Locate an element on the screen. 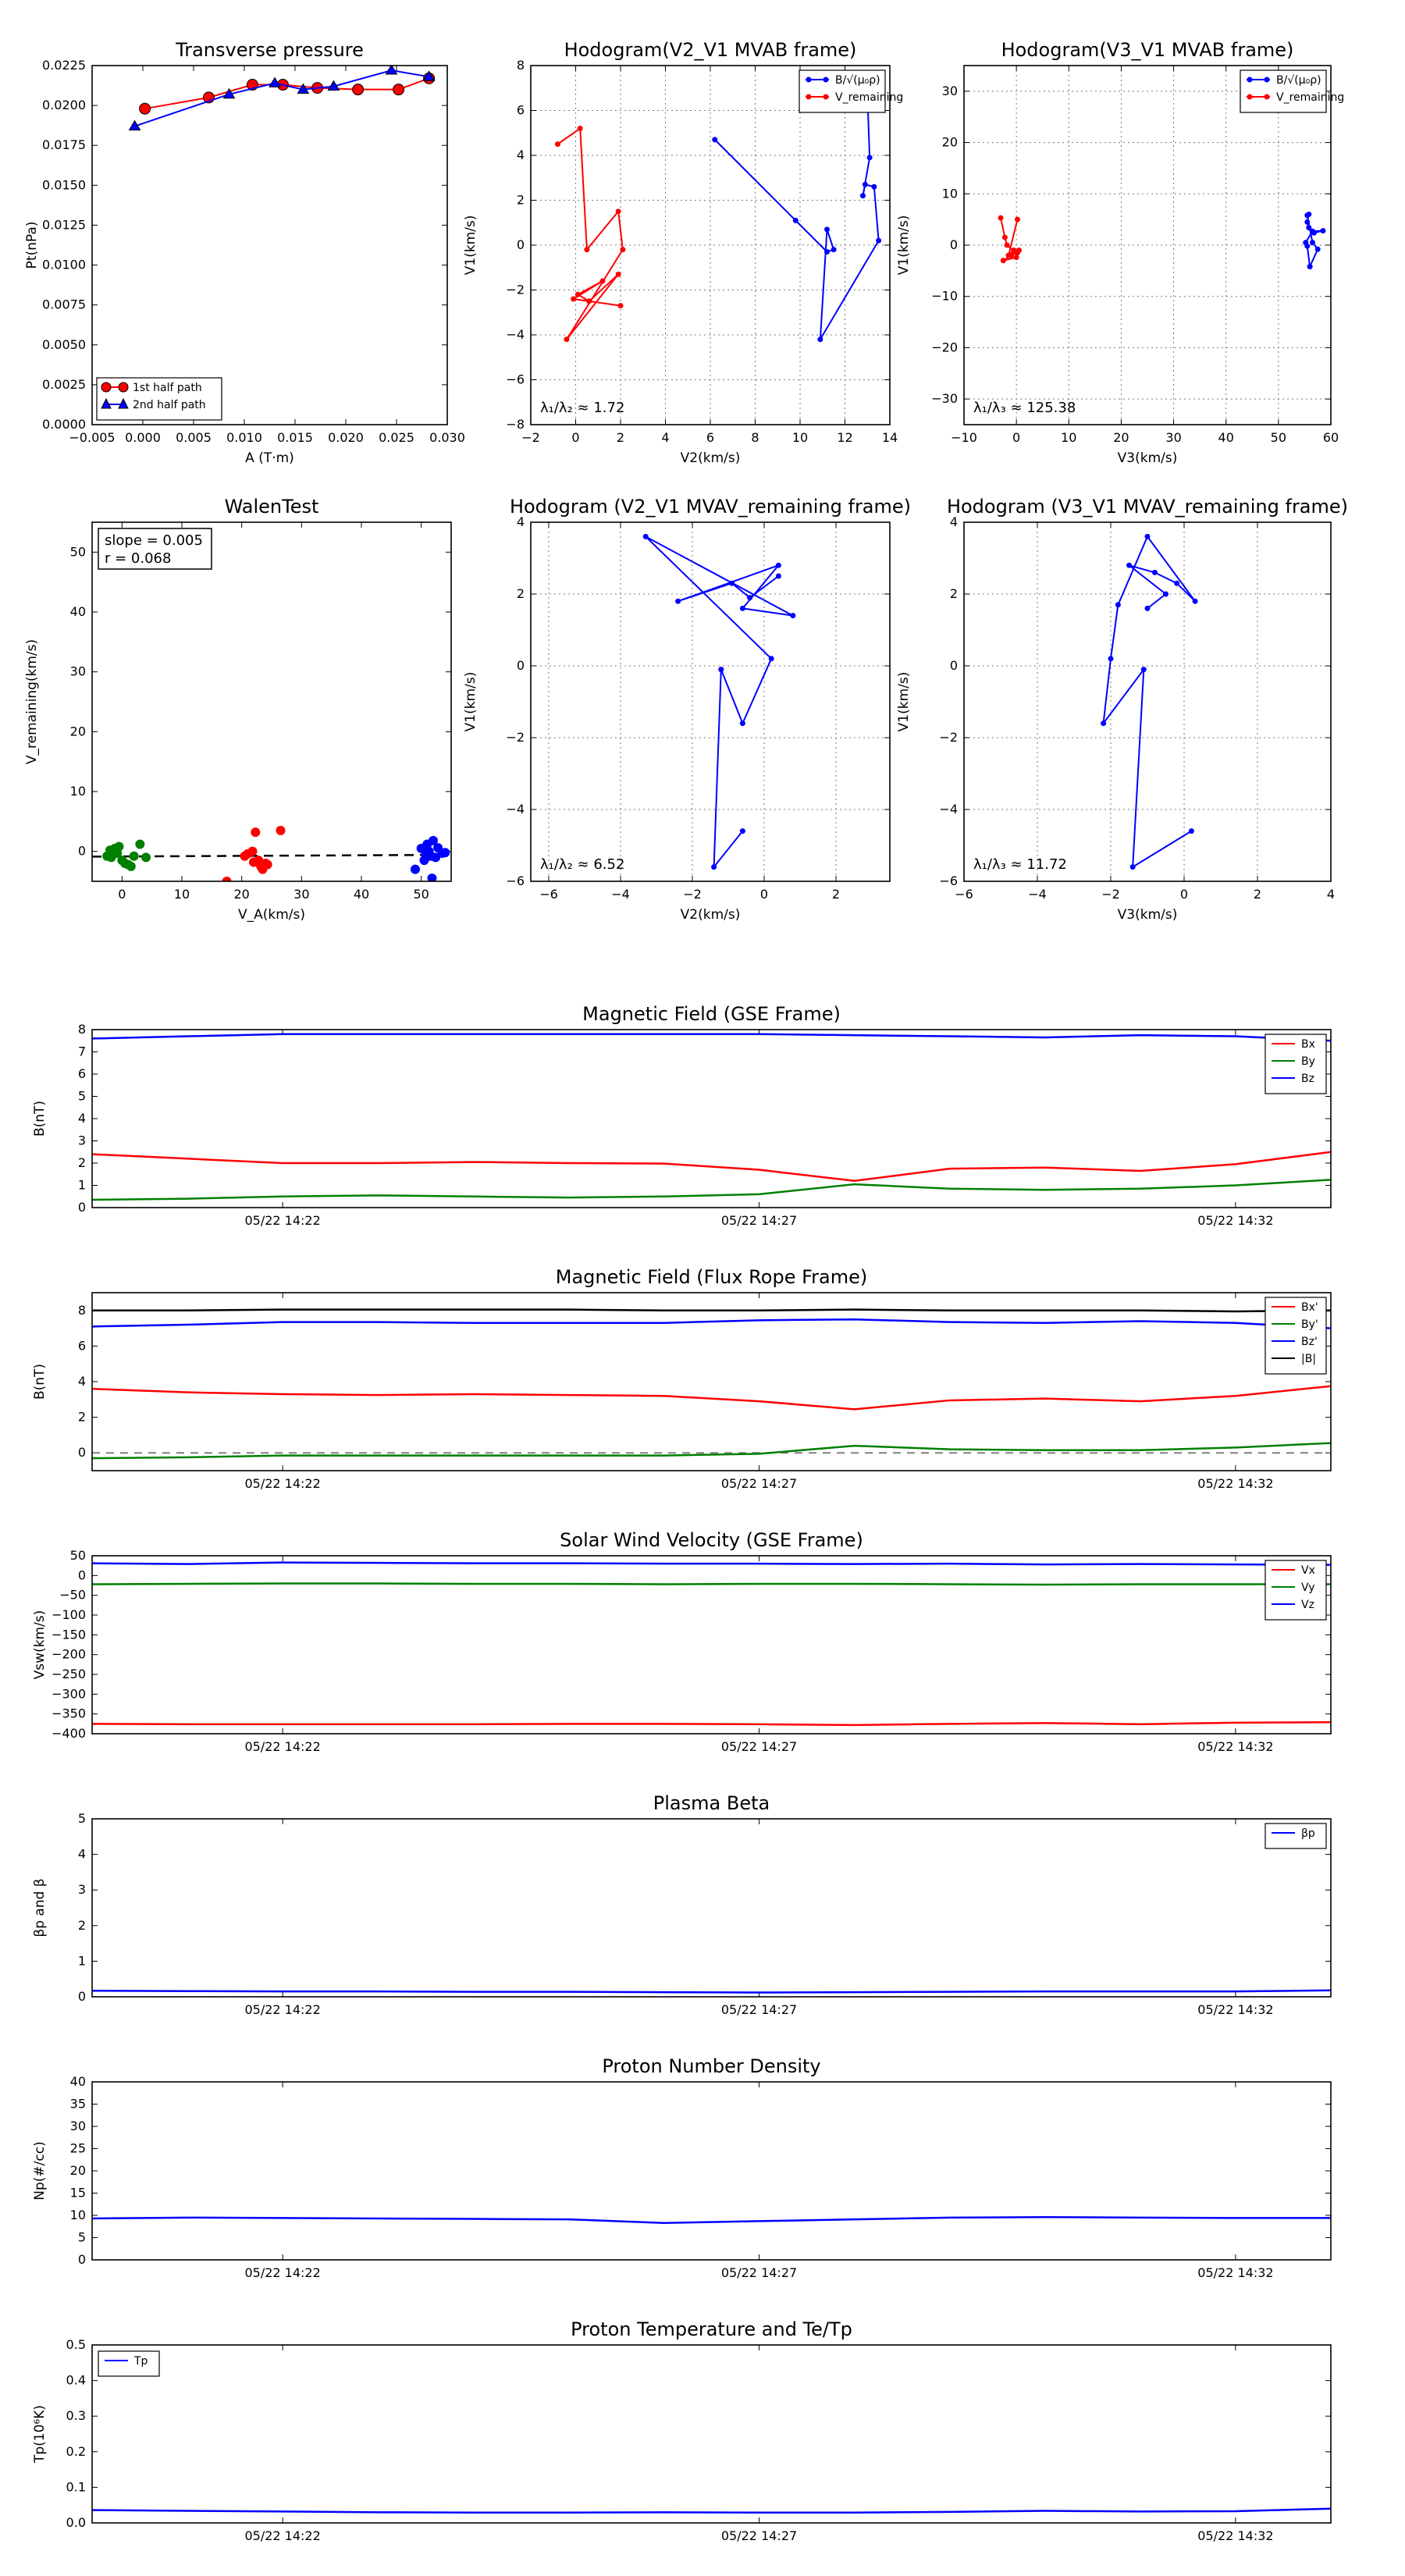 The width and height of the screenshot is (1405, 2576). y-axis-label: V1(km/s) is located at coordinates (904, 702).